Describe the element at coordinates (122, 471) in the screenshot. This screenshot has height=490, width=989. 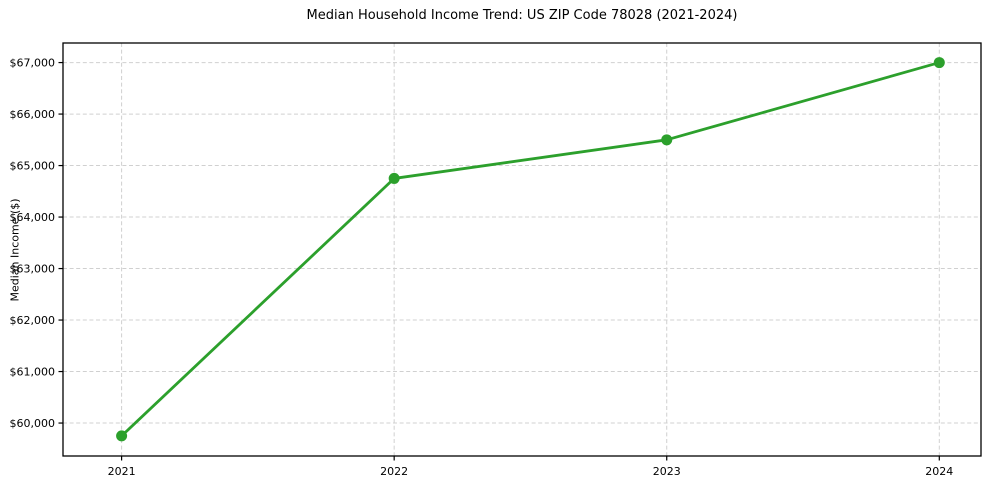
I see `x-tick-label: 2021` at that location.